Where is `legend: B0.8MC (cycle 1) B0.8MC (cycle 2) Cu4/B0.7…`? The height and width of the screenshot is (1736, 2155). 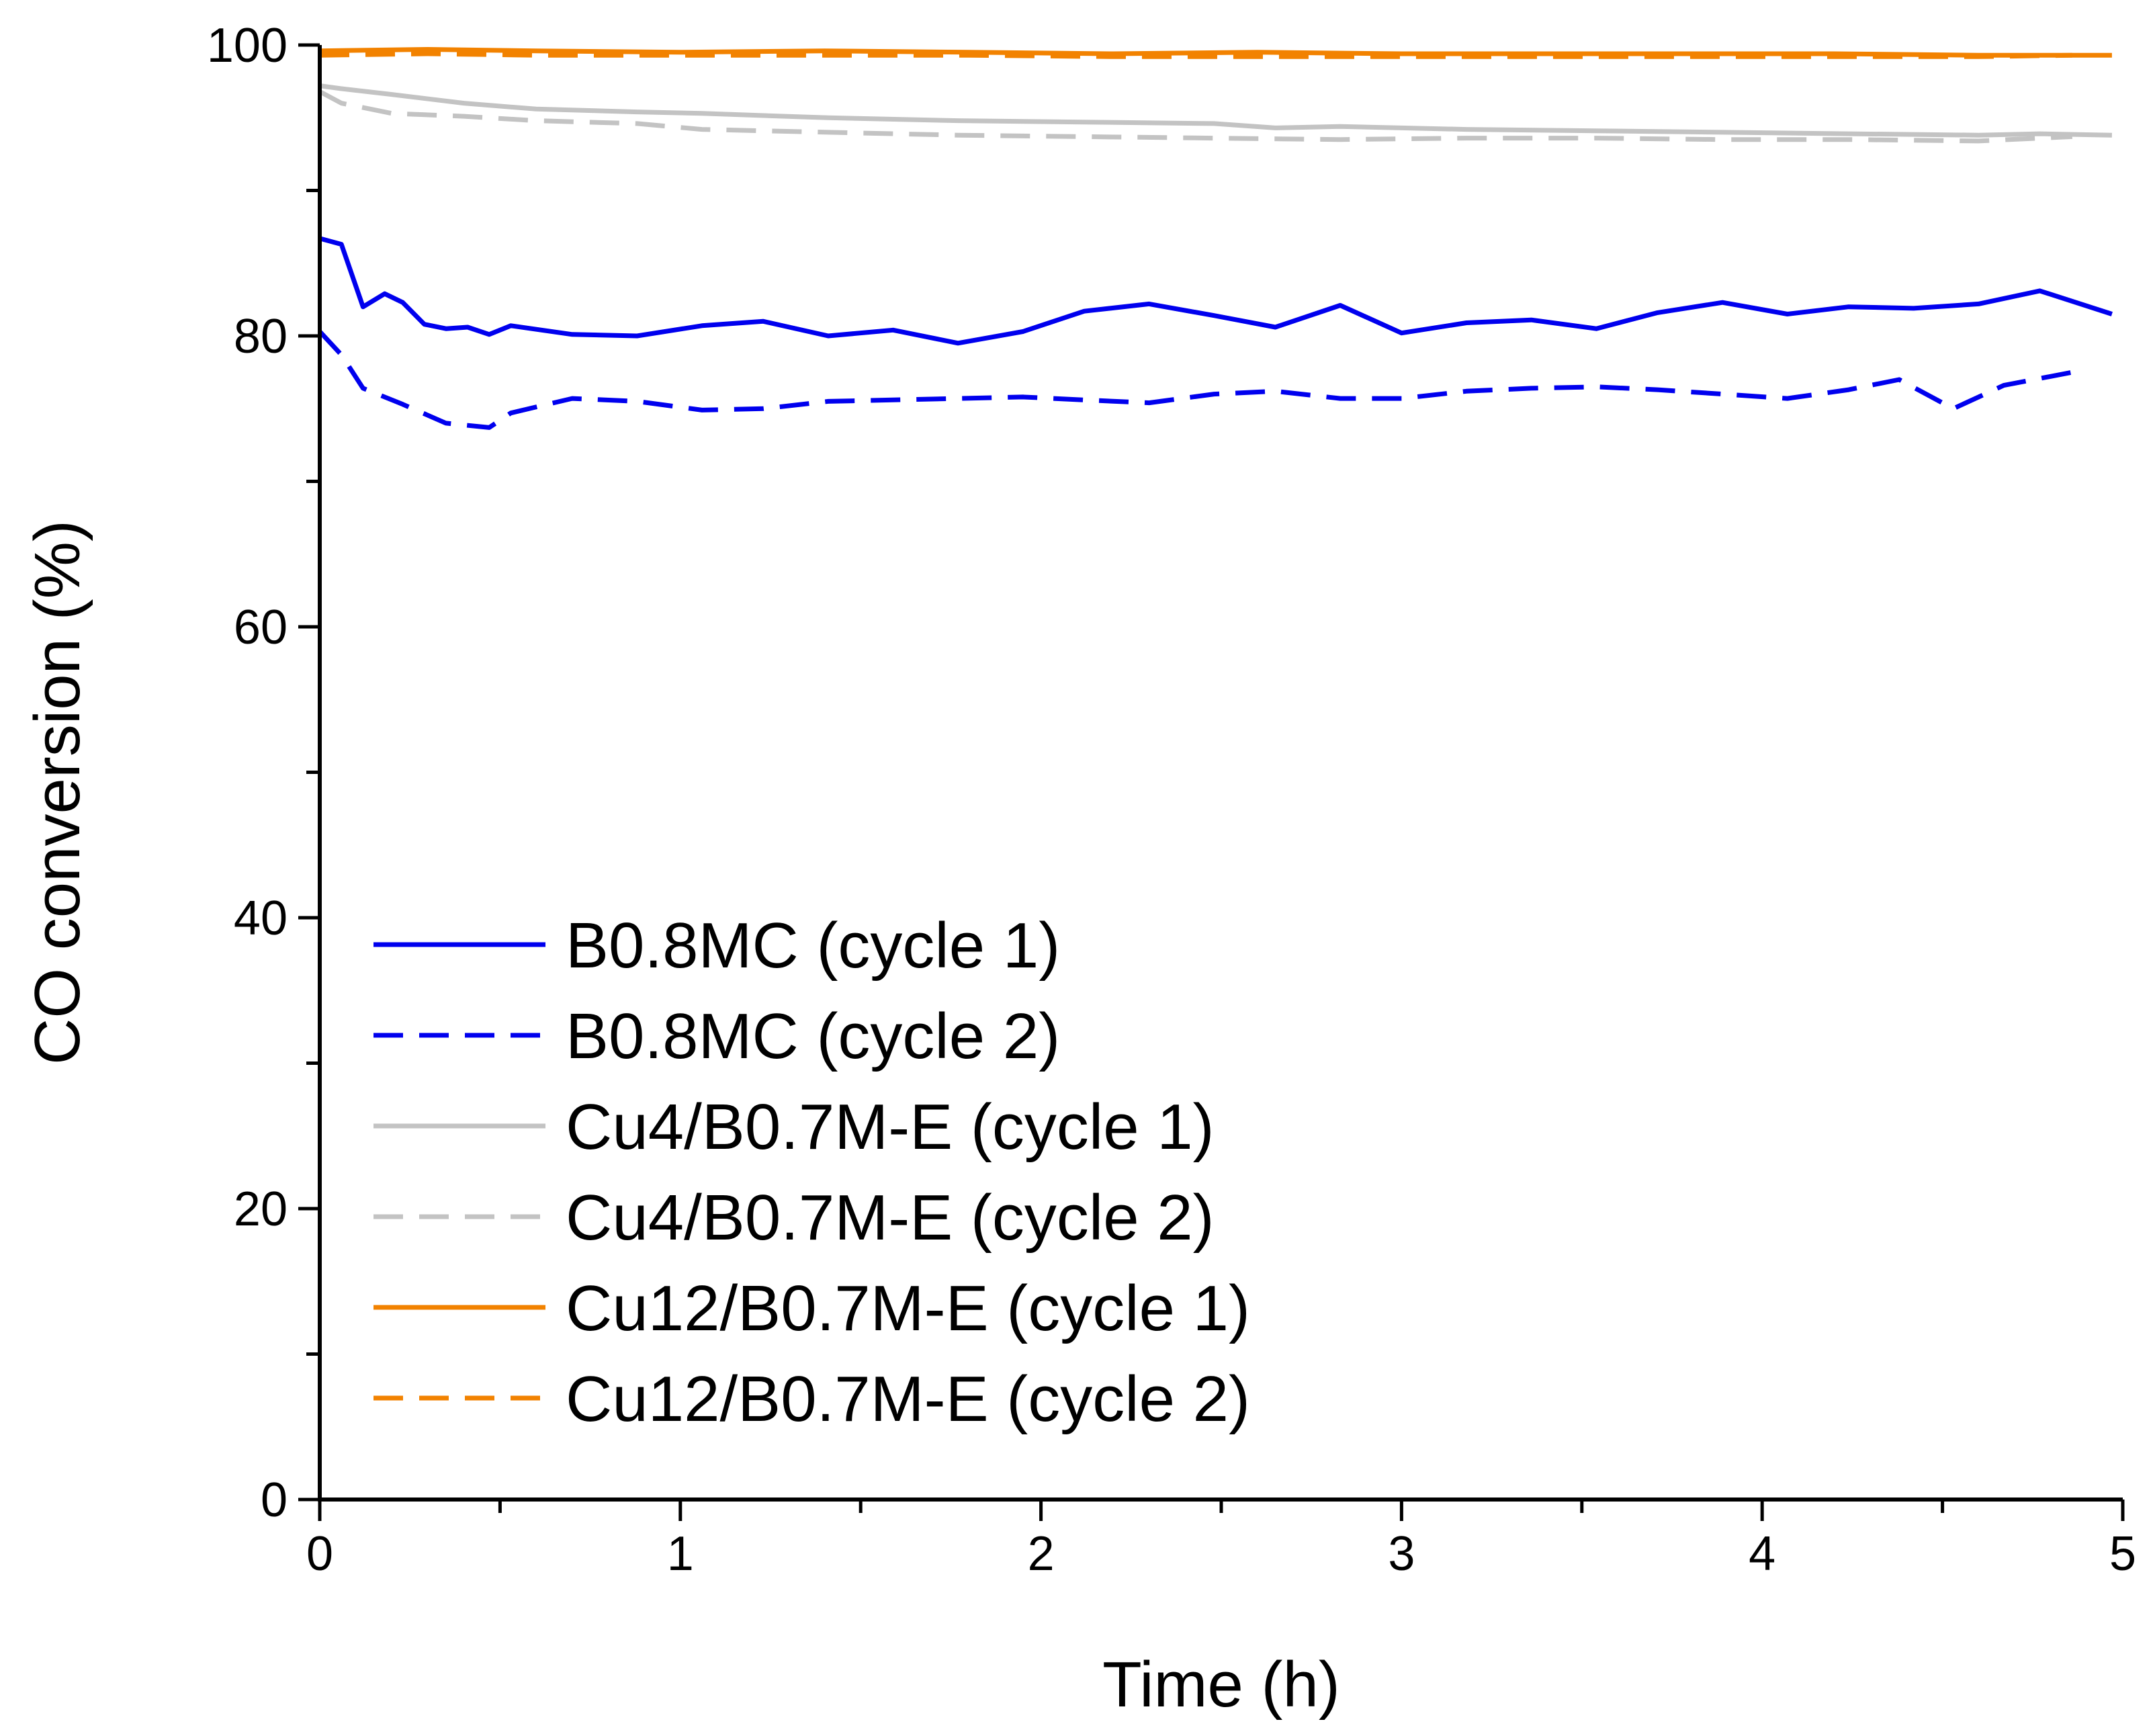 legend: B0.8MC (cycle 1) B0.8MC (cycle 2) Cu4/B0.7… is located at coordinates (811, 1173).